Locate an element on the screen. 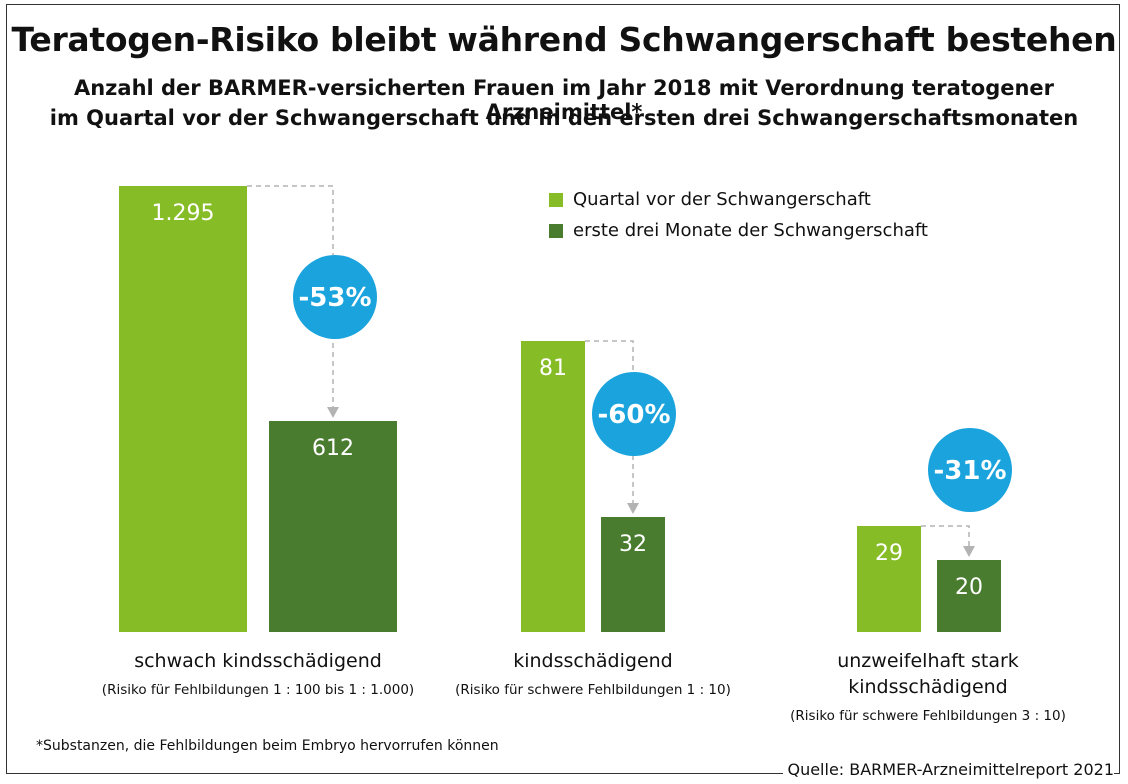 Image resolution: width=1128 pixels, height=784 pixels. category-label-stark-line1: unzweifelhaft stark is located at coordinates (928, 661).